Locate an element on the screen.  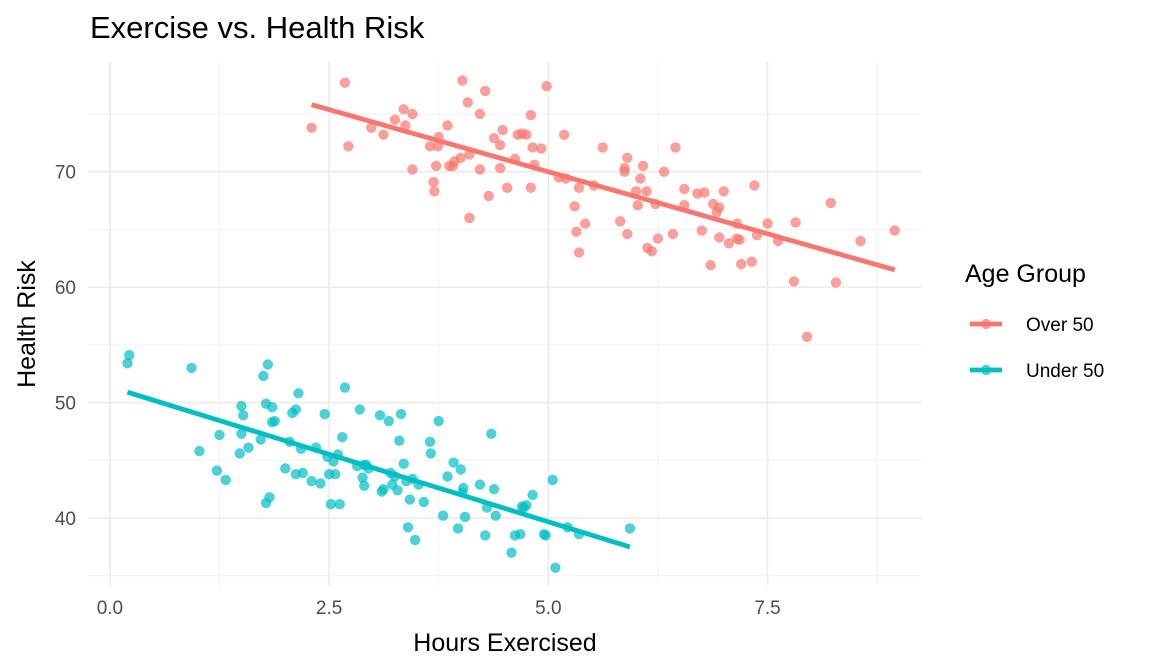
y-tick-label: 70 is located at coordinates (65, 173).